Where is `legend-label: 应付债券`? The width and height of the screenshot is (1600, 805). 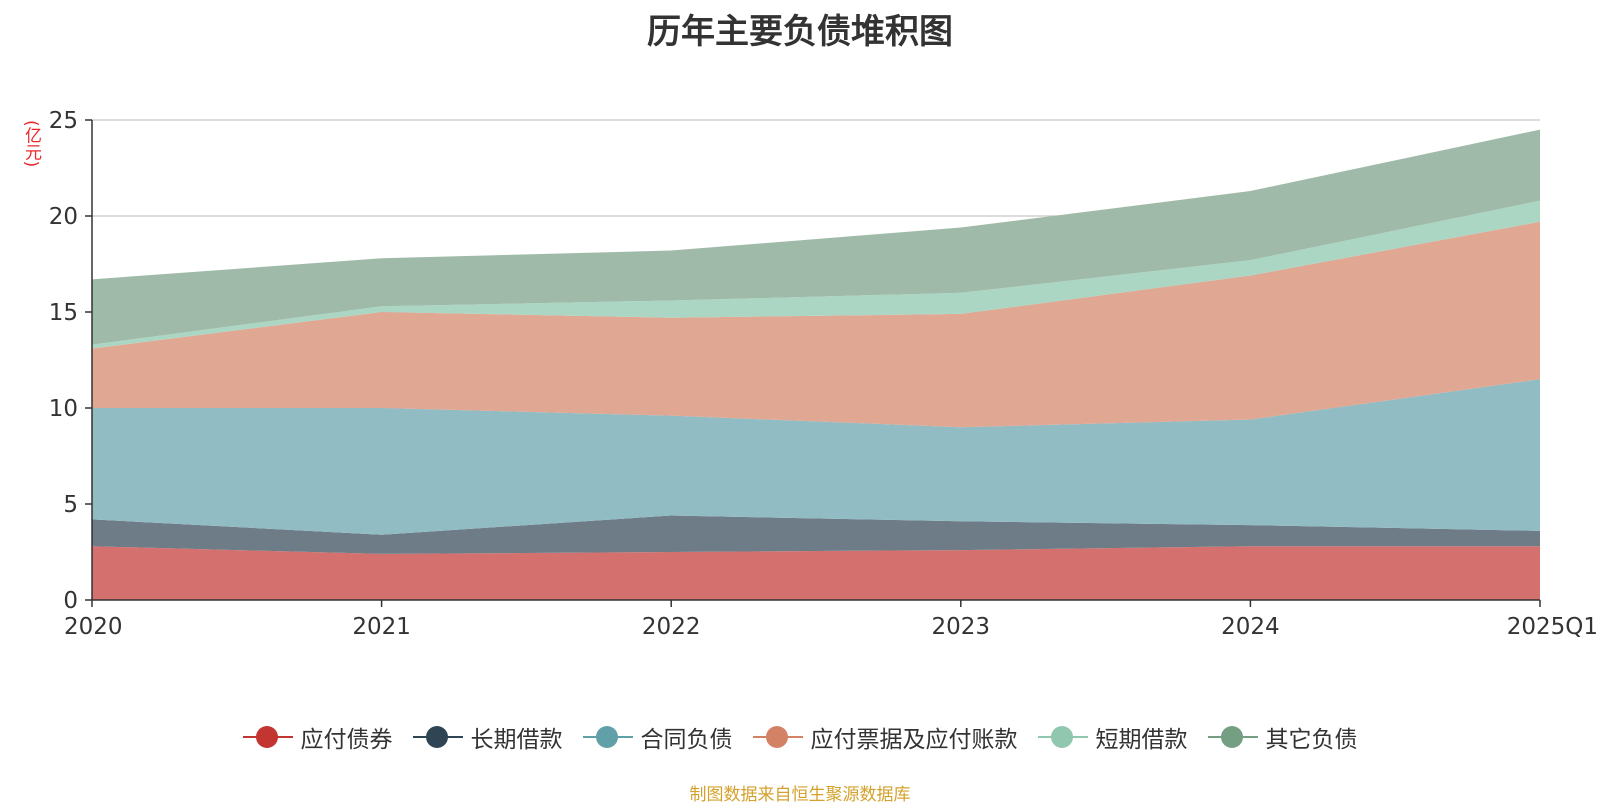
legend-label: 应付债券 is located at coordinates (346, 740).